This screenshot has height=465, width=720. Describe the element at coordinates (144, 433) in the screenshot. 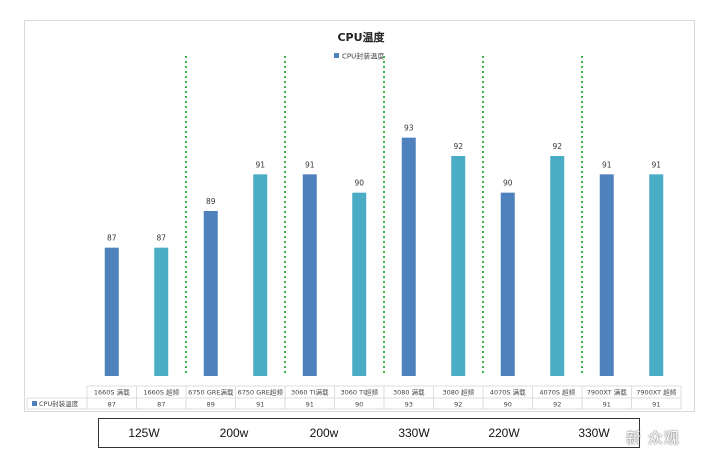

I see `power-cell: 125W` at that location.